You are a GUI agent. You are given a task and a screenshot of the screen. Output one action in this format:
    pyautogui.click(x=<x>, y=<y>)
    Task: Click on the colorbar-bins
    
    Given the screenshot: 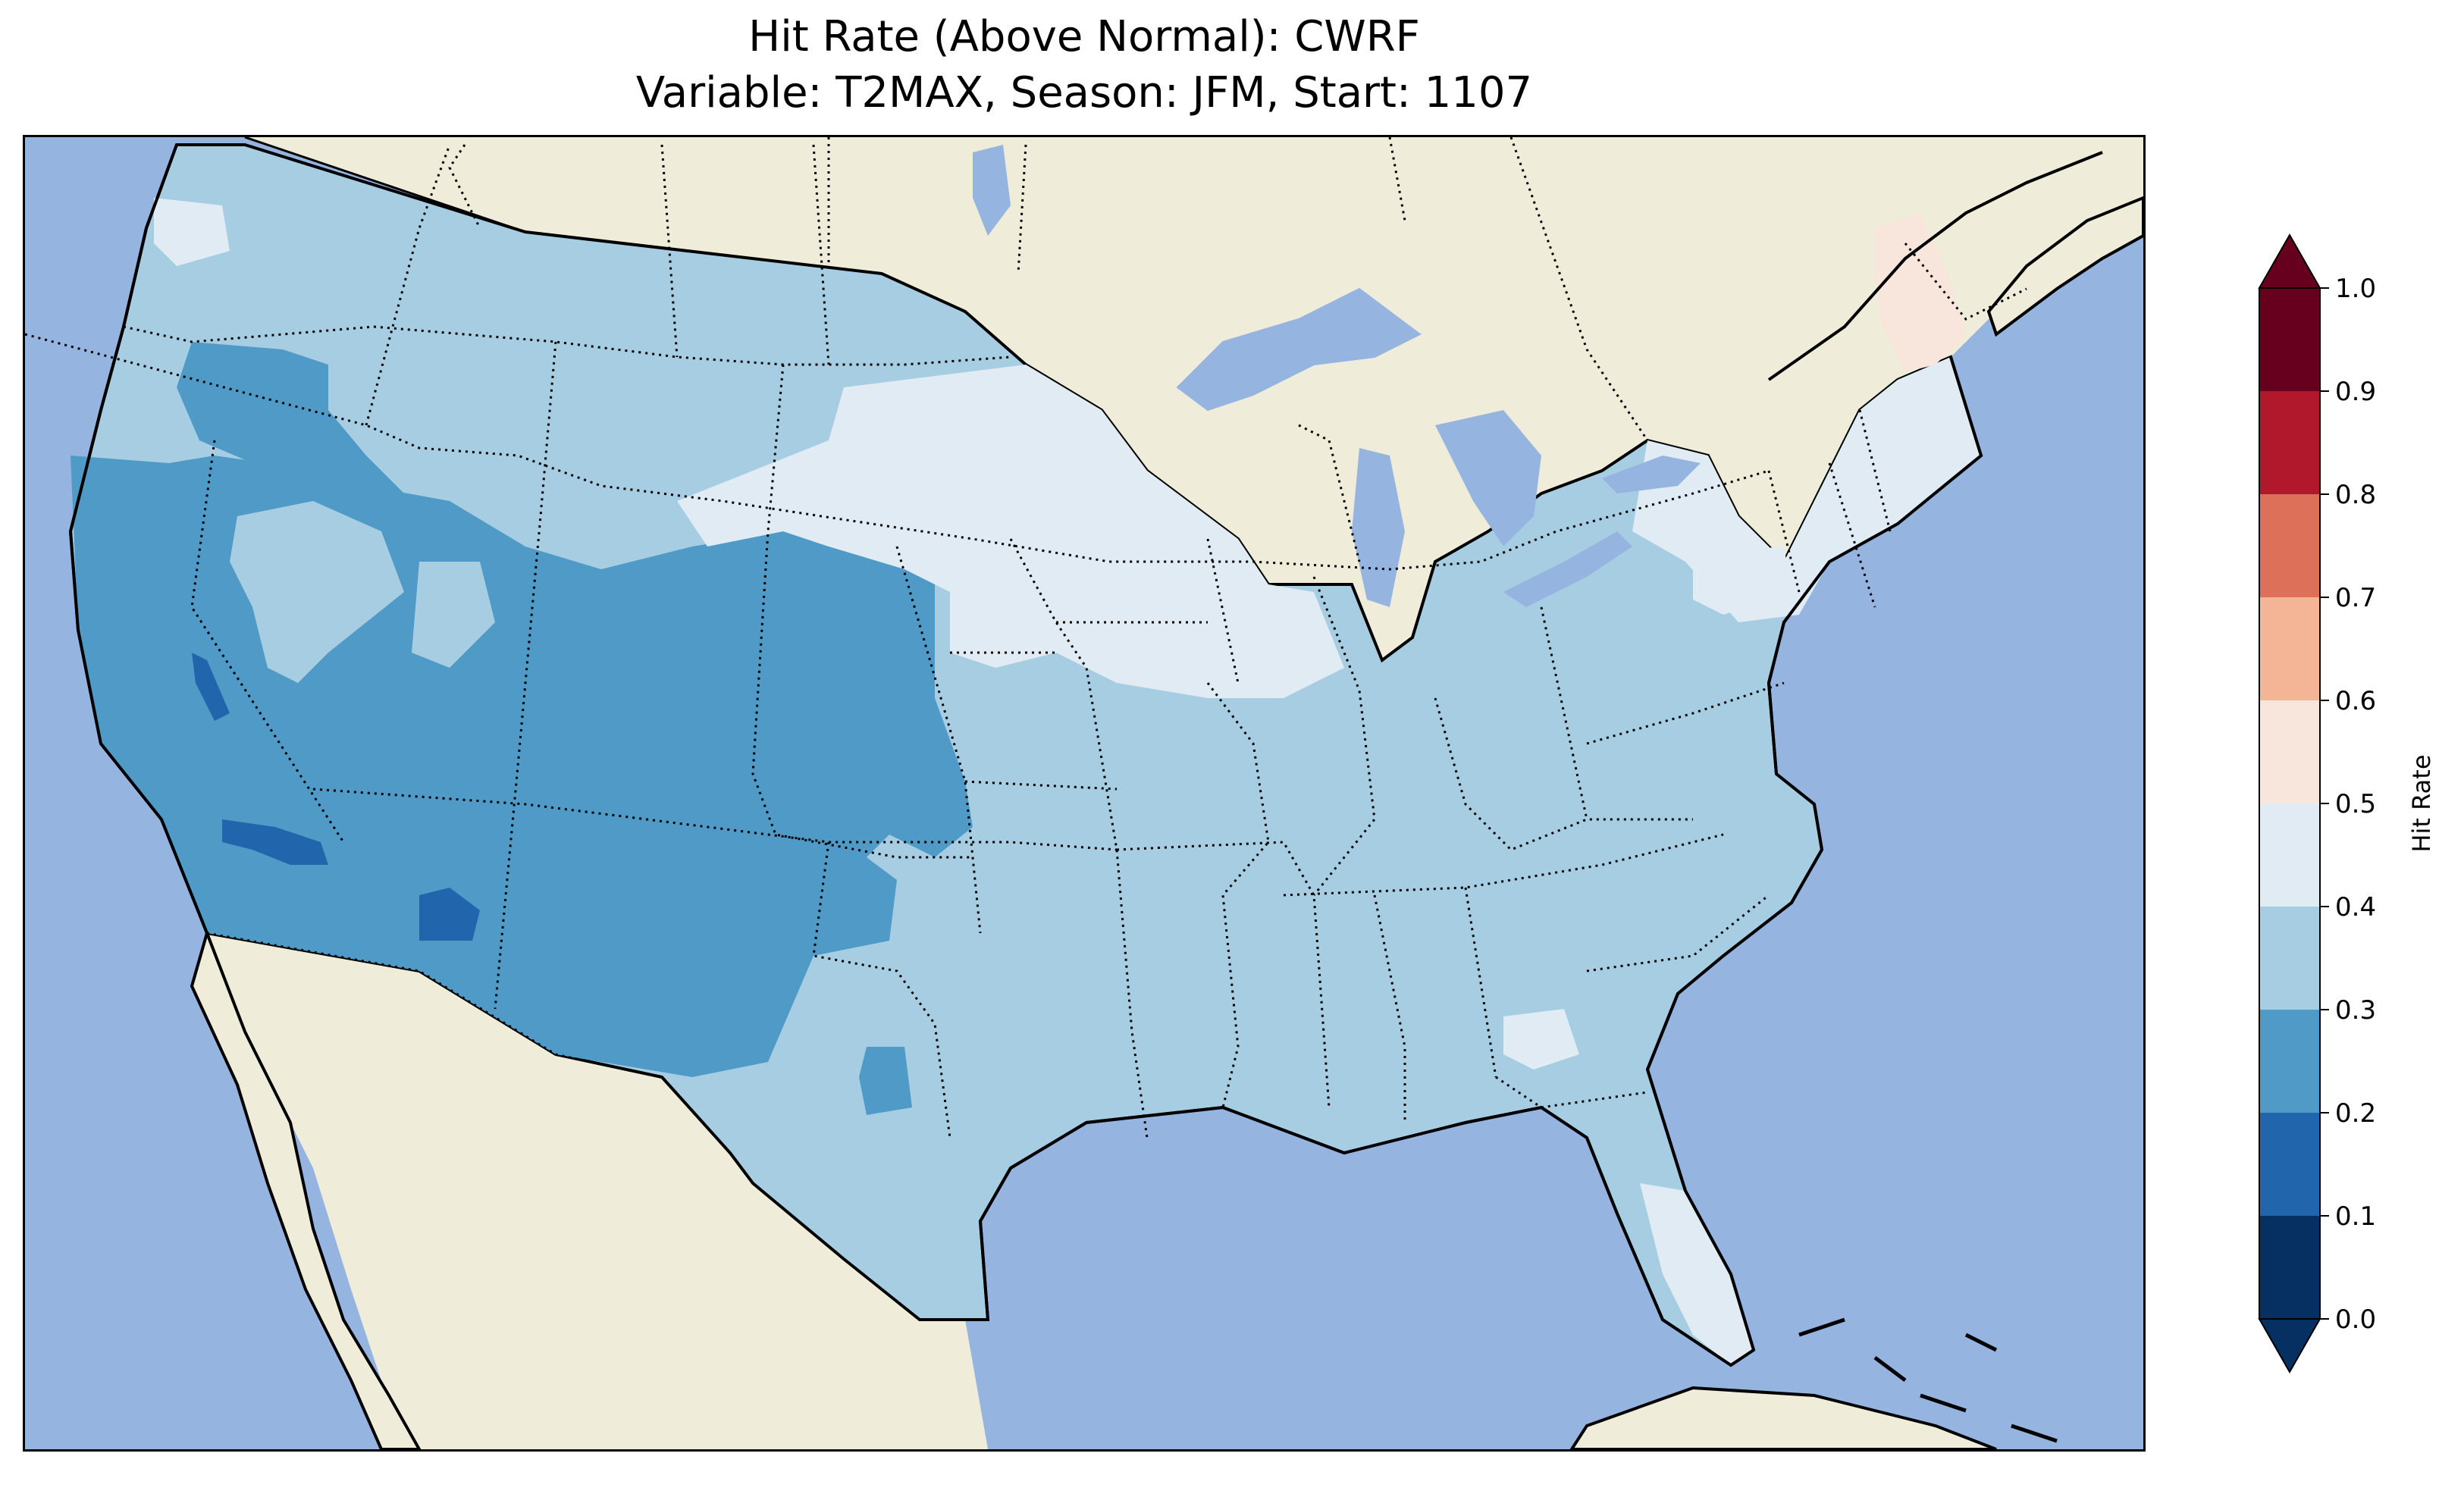 What is the action you would take?
    pyautogui.click(x=2290, y=803)
    